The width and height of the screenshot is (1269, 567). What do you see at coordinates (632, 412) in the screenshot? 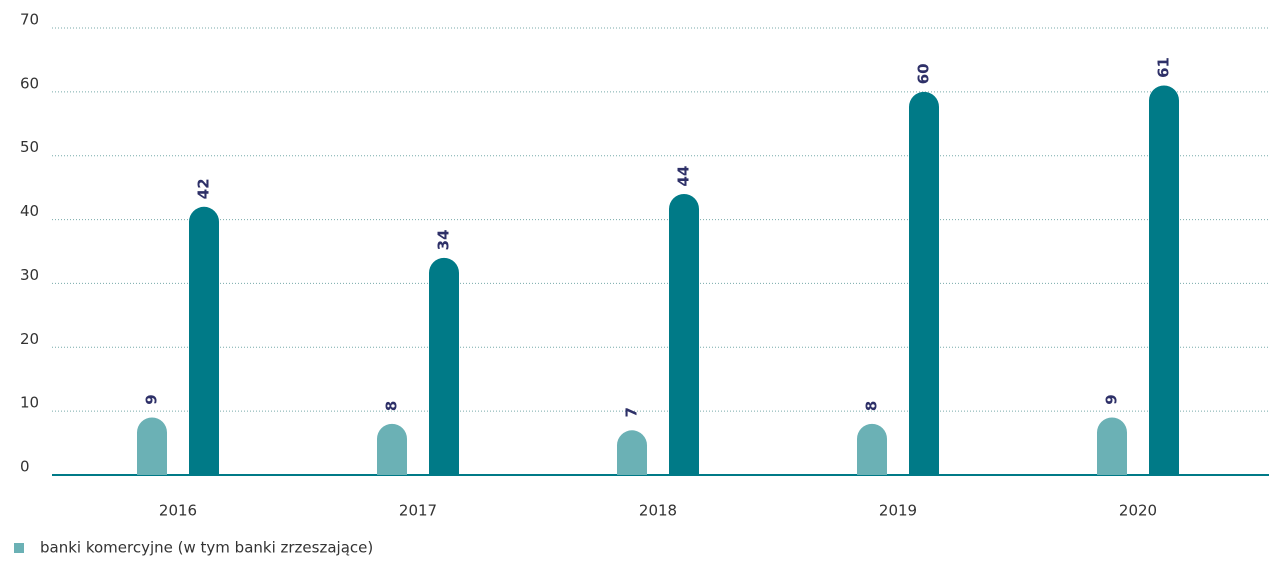
I see `data-label: 7` at bounding box center [632, 412].